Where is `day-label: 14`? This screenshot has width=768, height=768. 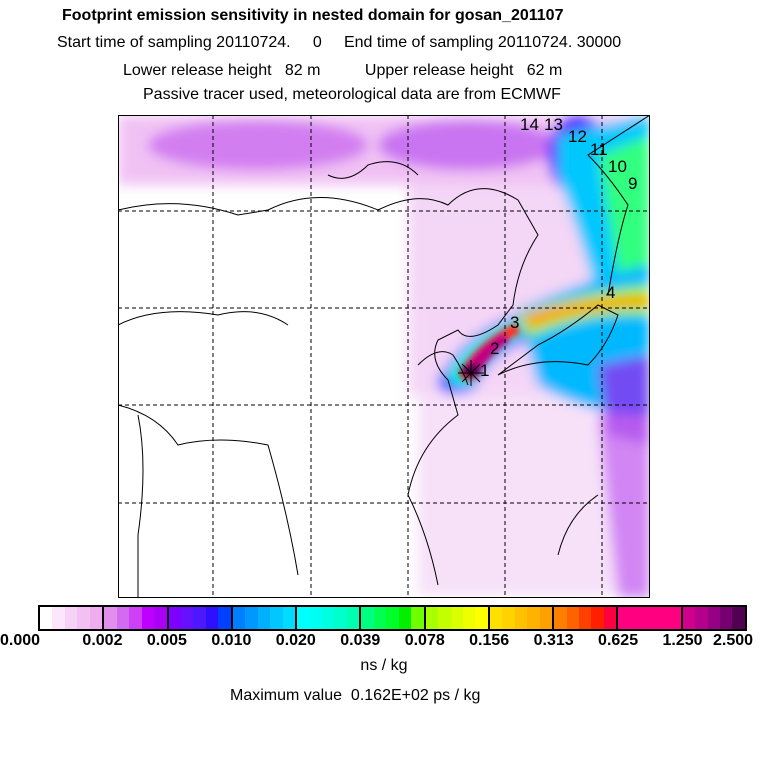 day-label: 14 is located at coordinates (529, 124).